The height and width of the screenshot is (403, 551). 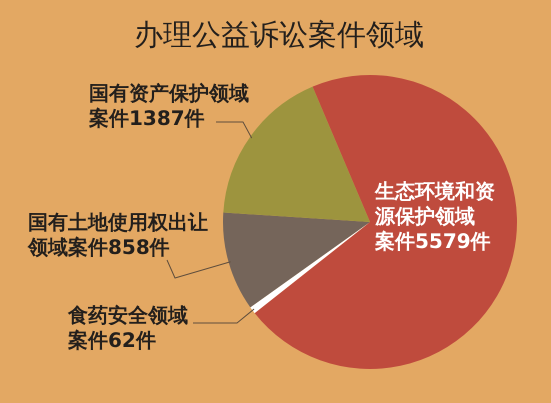 I want to click on slice-label: 国有资产保护领域, so click(x=169, y=93).